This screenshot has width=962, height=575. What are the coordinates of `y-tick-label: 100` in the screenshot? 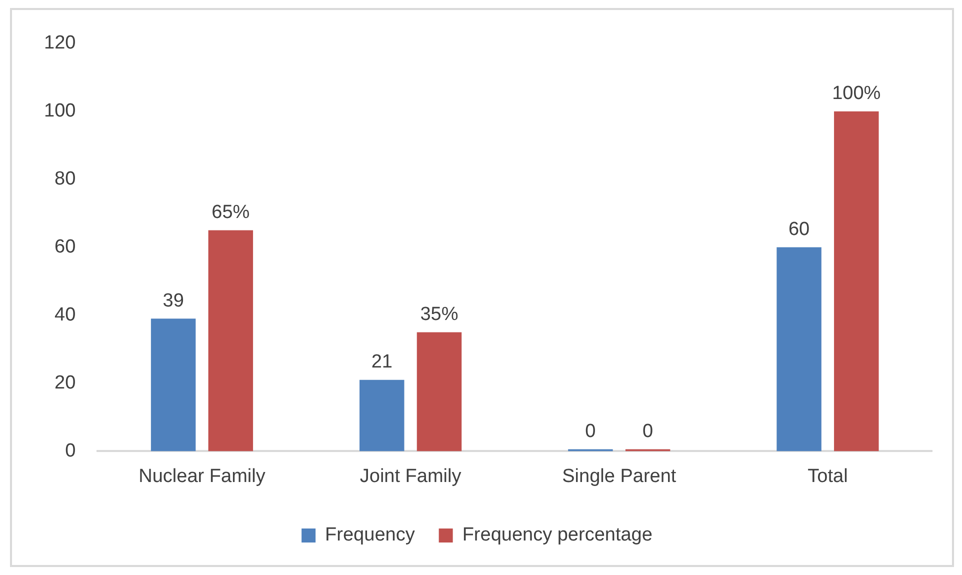 It's located at (60, 111).